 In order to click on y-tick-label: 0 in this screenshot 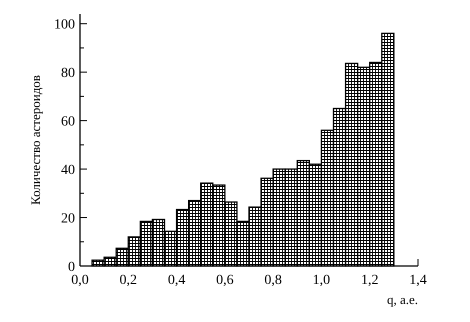, I will do `click(71, 267)`.